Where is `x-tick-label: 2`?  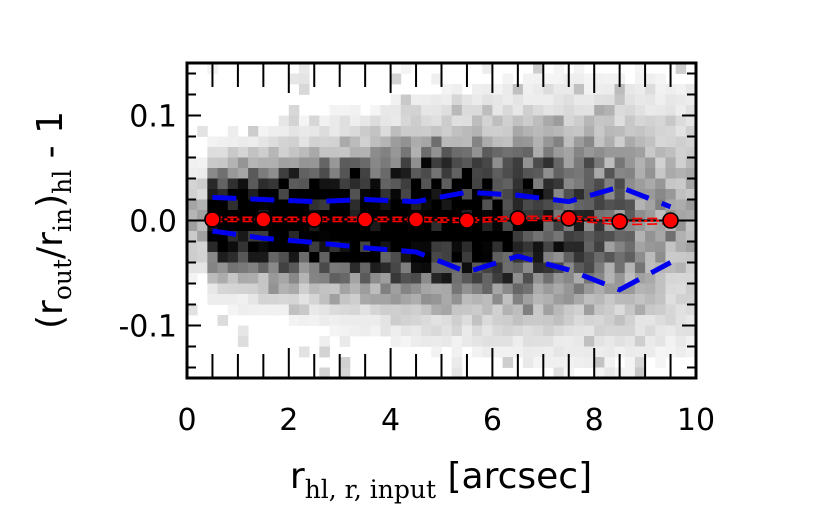
x-tick-label: 2 is located at coordinates (288, 420).